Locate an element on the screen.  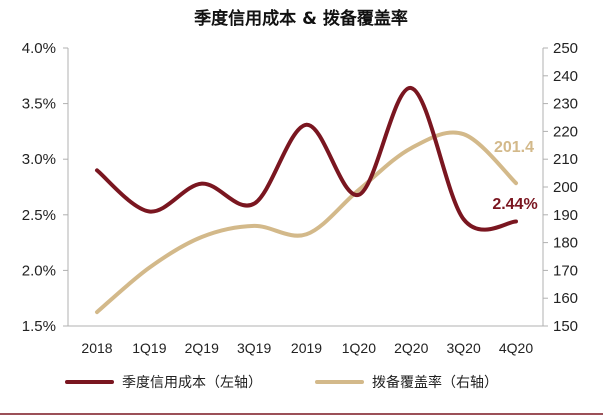
right-tick-label: 240 is located at coordinates (565, 76).